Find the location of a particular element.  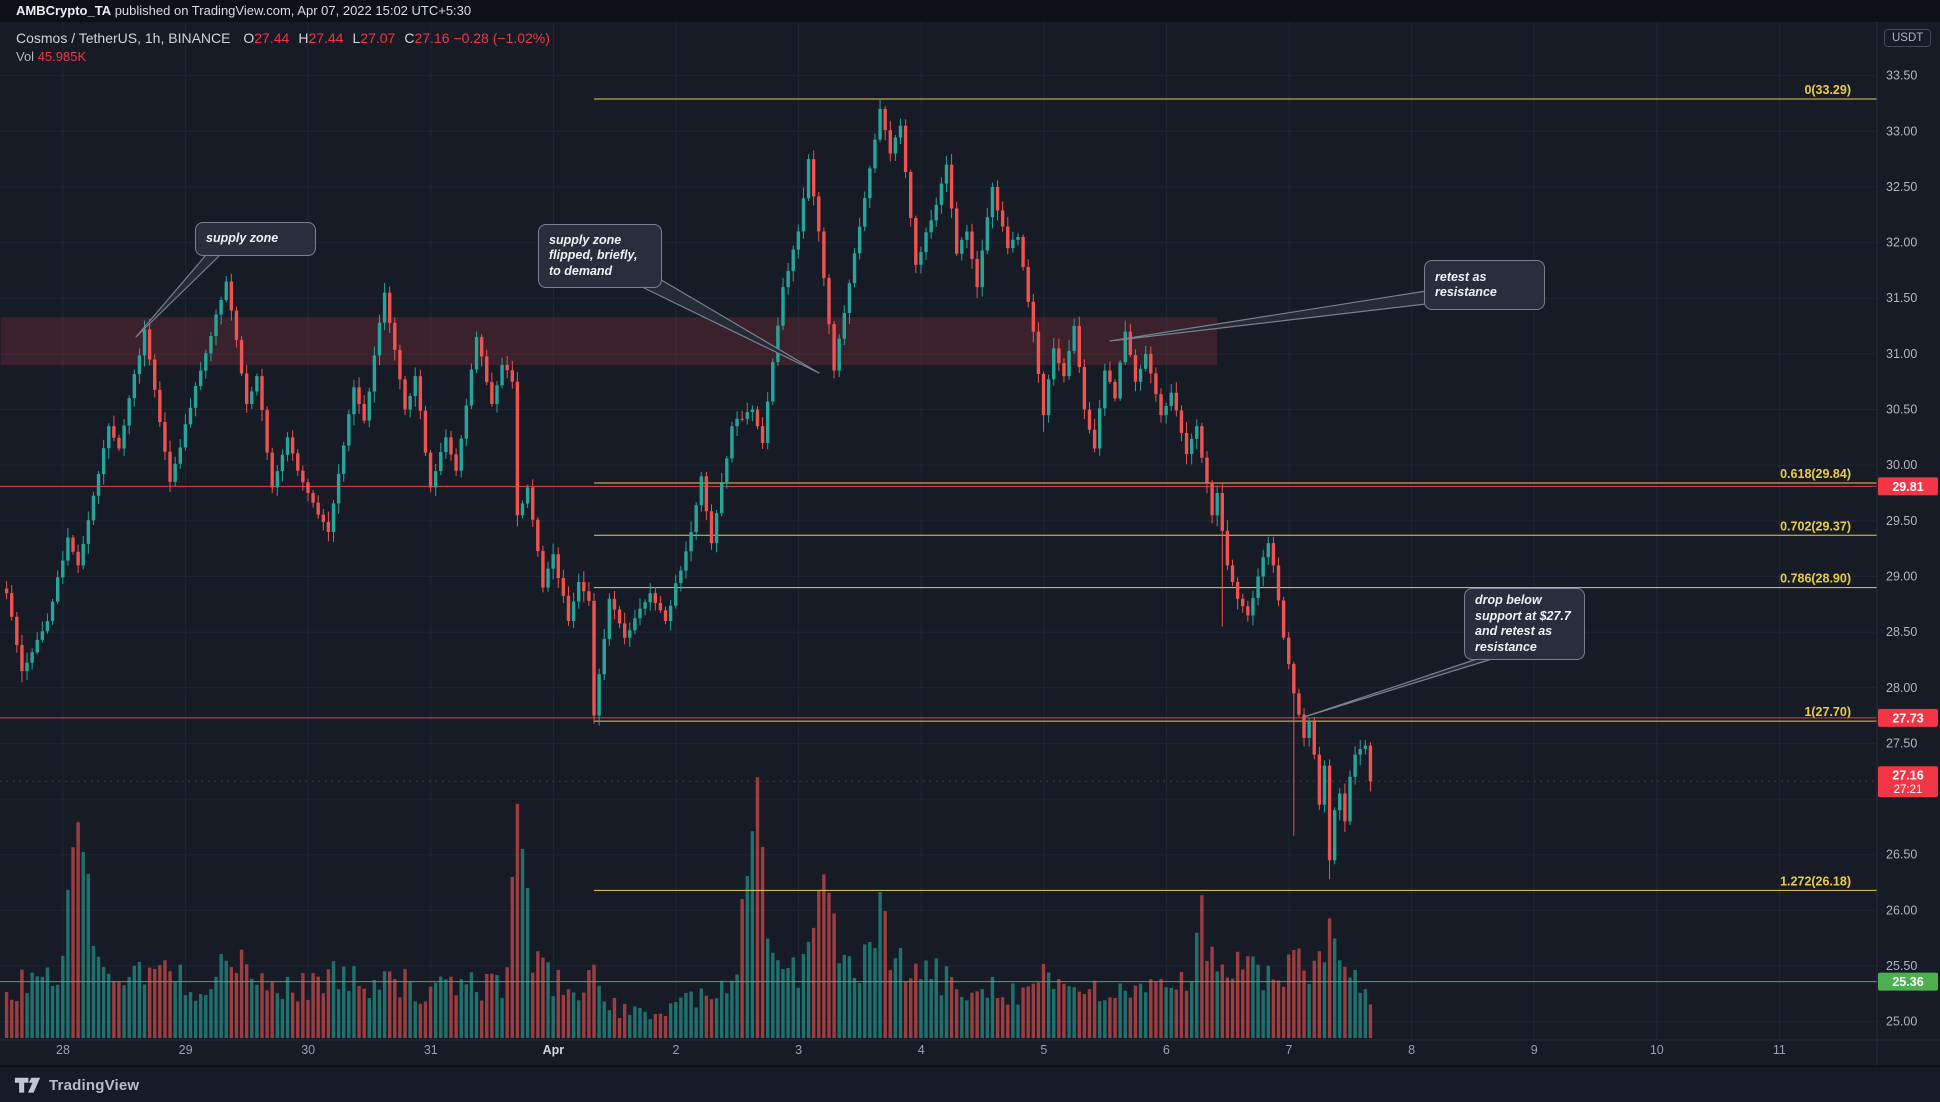

currency-chip: USDT is located at coordinates (1908, 38).